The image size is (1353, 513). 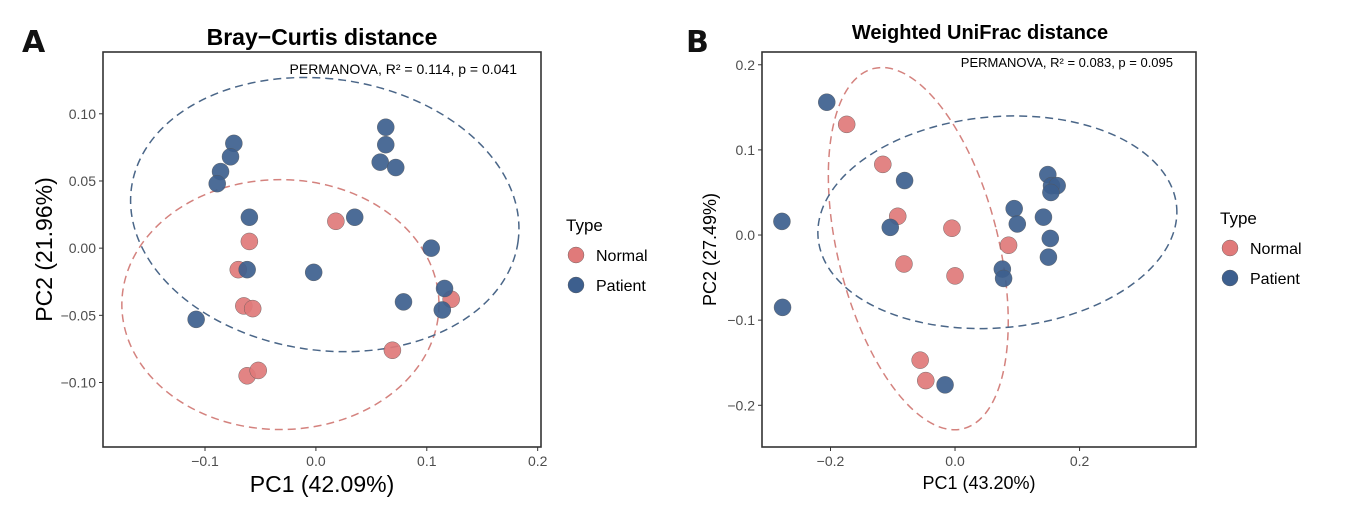 What do you see at coordinates (44, 249) in the screenshot?
I see `y-axis-label: PC2 (21.96%)` at bounding box center [44, 249].